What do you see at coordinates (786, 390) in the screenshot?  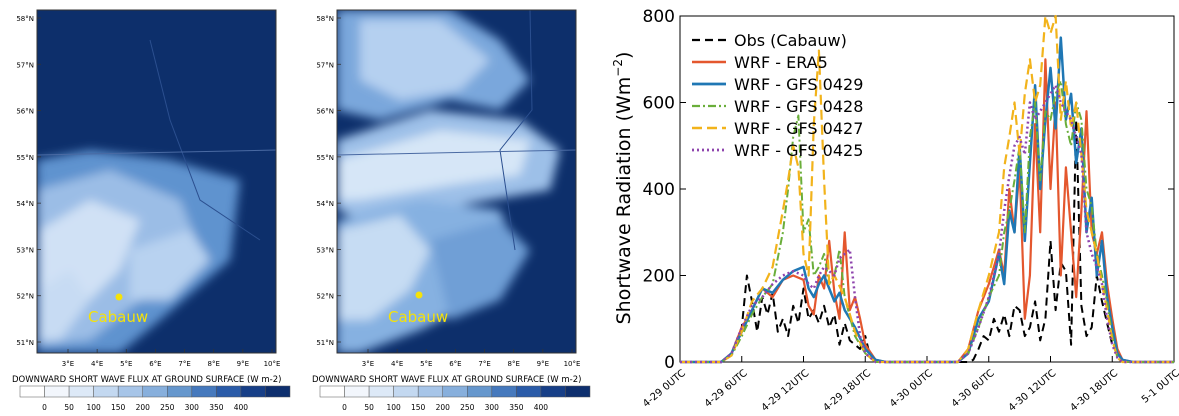 I see `x-tick-label: 4-29 12UTC` at bounding box center [786, 390].